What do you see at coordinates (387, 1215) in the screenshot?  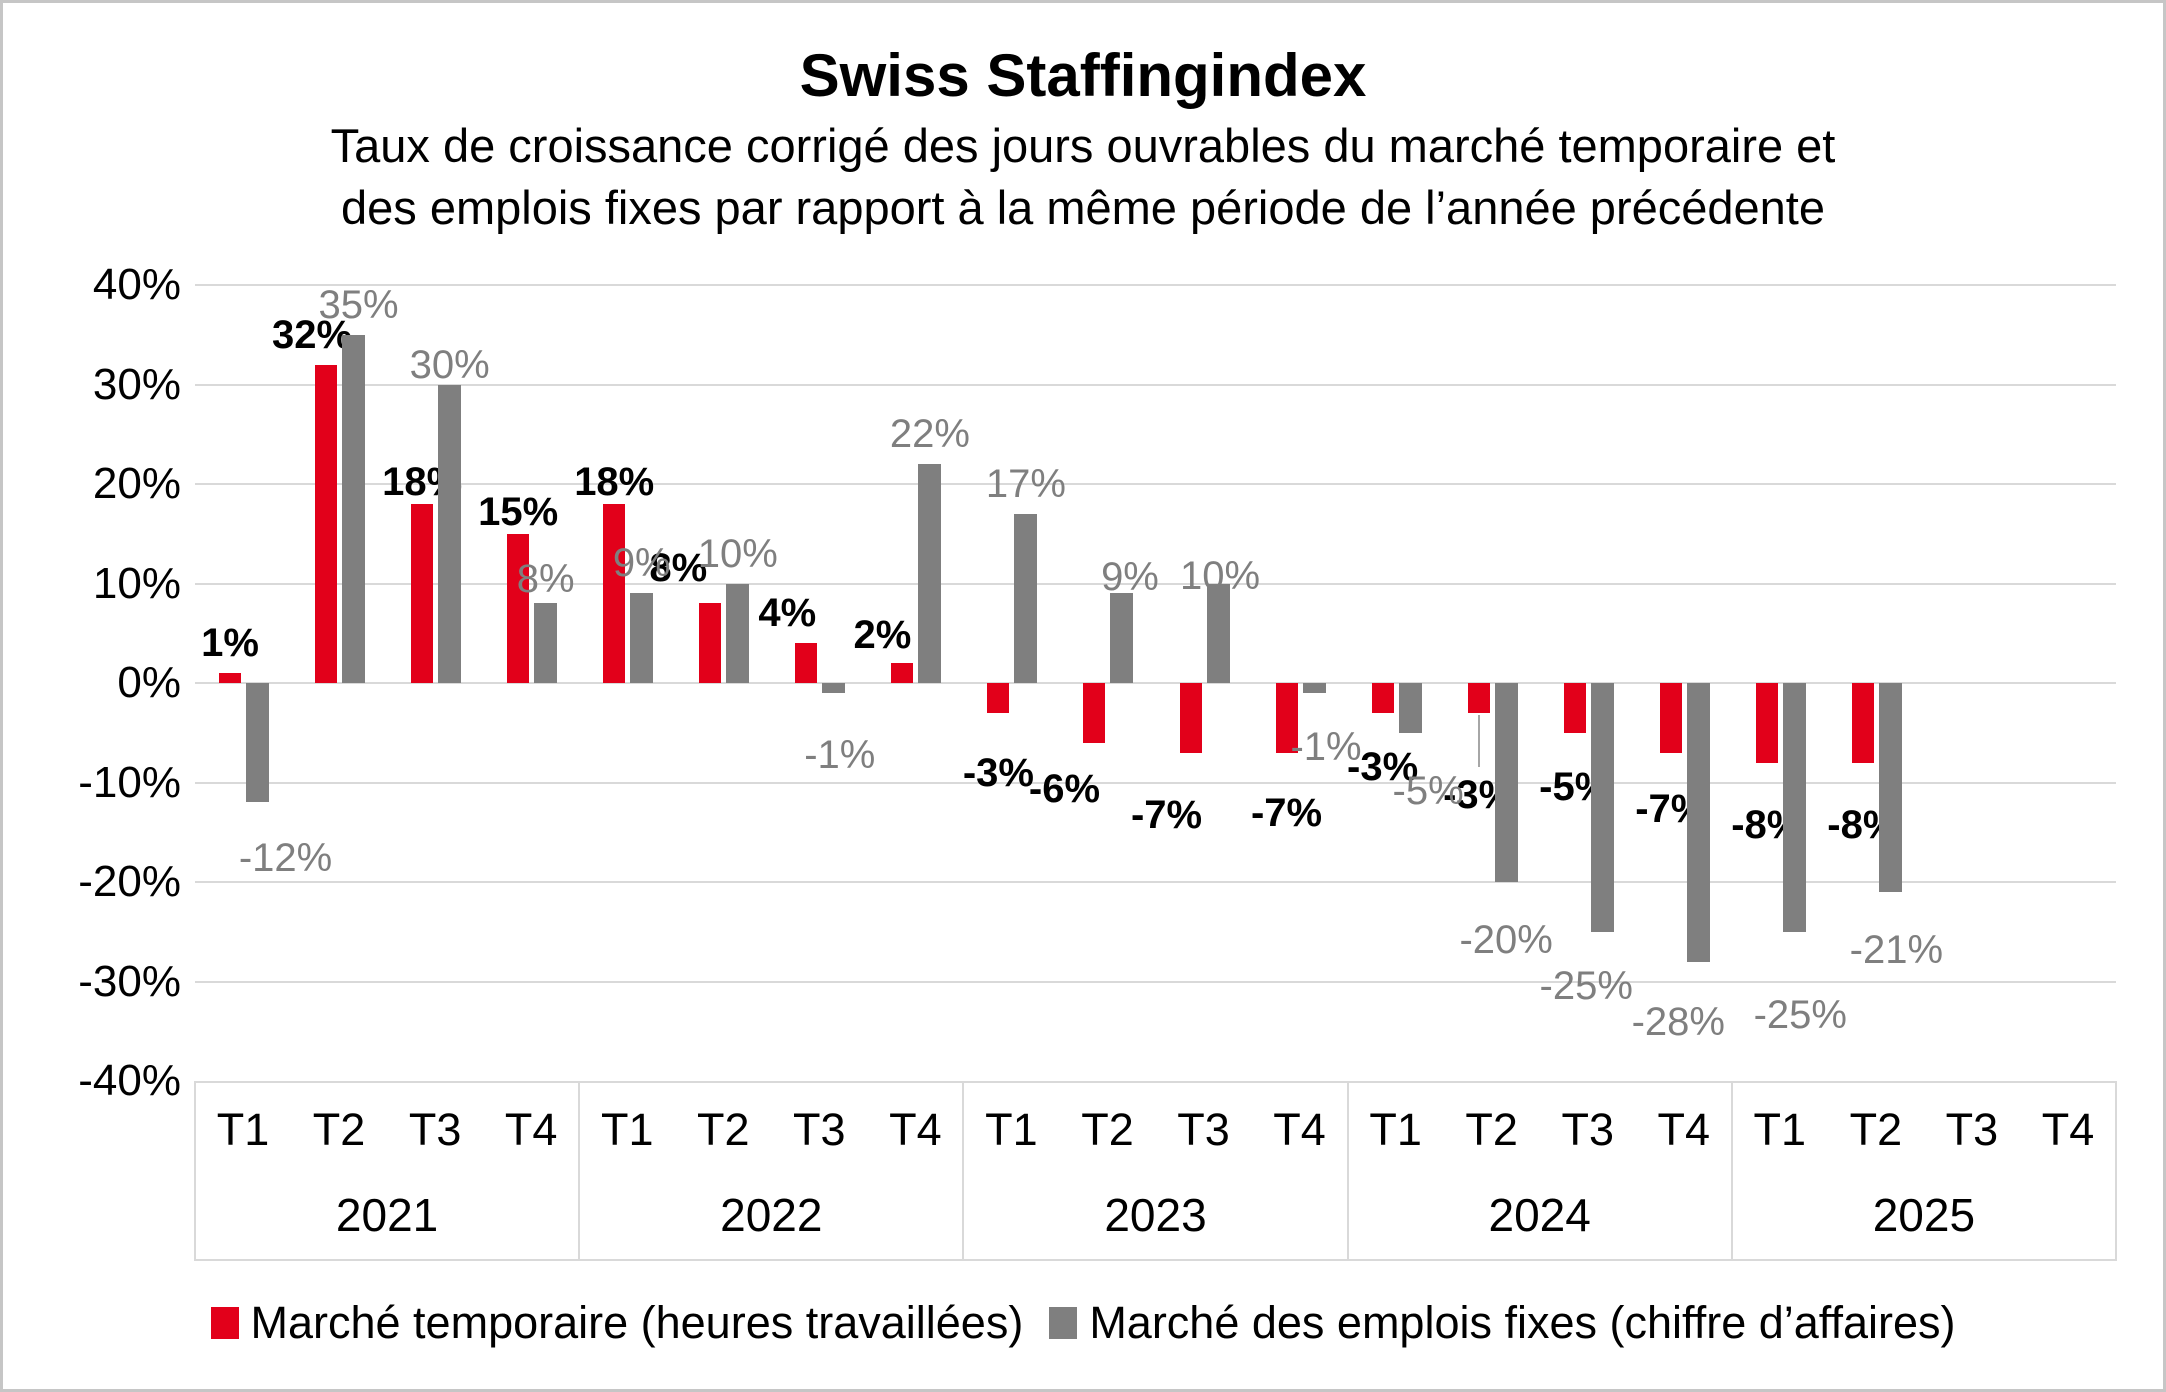 I see `x-axis-year-label: 2021` at bounding box center [387, 1215].